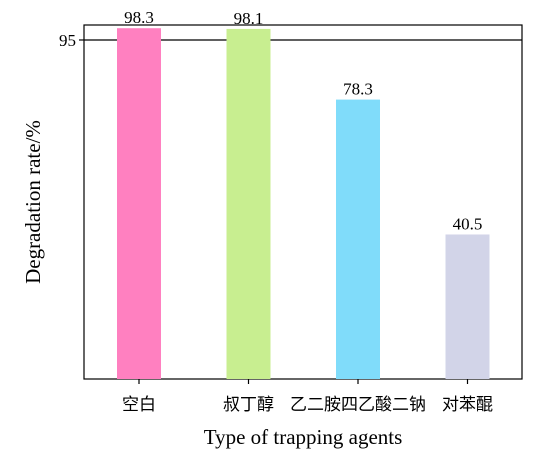 This screenshot has height=461, width=549. What do you see at coordinates (139, 17) in the screenshot?
I see `data-label: 98.3` at bounding box center [139, 17].